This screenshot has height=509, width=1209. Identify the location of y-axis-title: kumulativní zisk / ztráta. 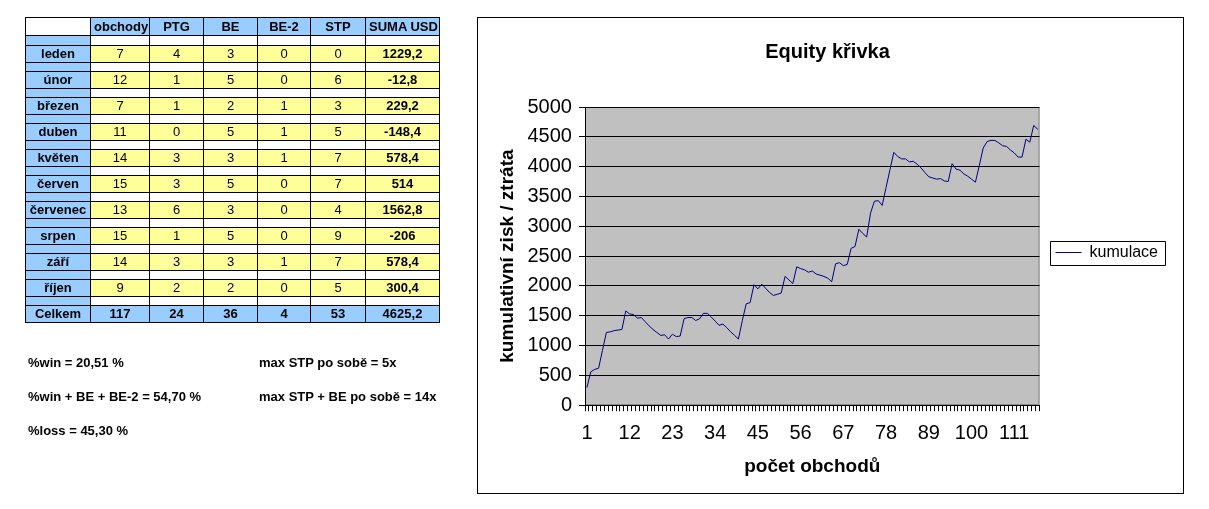
(506, 256).